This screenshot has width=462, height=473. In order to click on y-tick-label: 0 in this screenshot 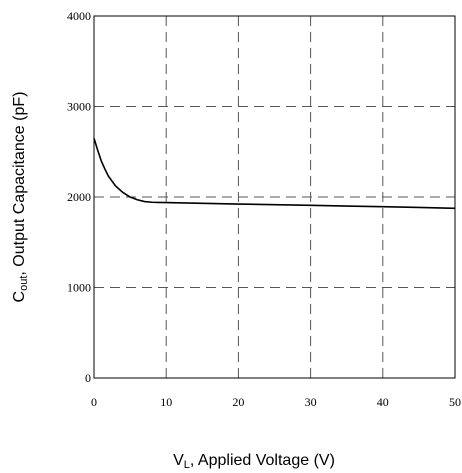, I will do `click(88, 378)`.